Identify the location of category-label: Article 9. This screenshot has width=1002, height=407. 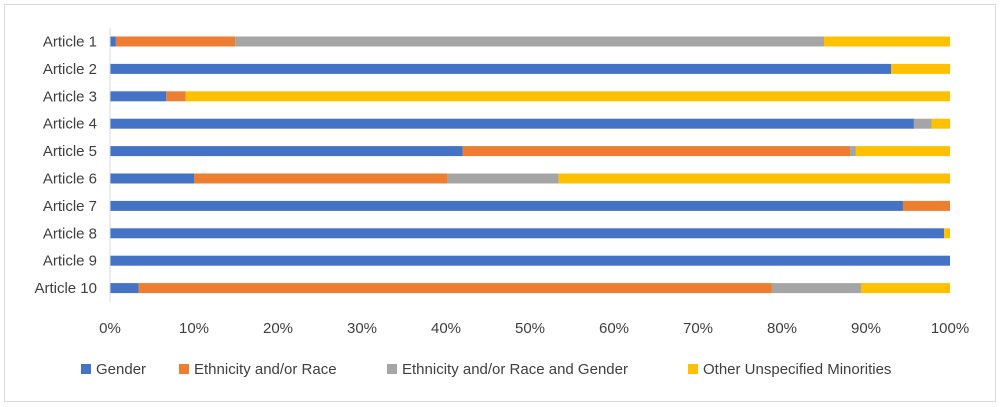
(70, 261).